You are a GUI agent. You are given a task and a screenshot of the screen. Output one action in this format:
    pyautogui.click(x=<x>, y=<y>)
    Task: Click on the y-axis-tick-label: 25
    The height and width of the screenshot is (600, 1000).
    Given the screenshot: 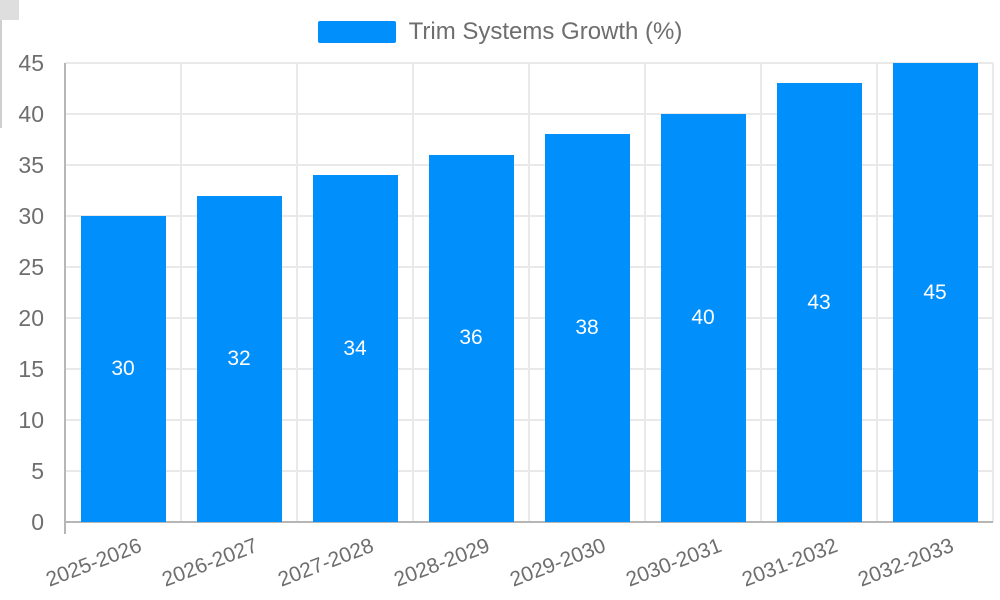 What is the action you would take?
    pyautogui.click(x=31, y=266)
    